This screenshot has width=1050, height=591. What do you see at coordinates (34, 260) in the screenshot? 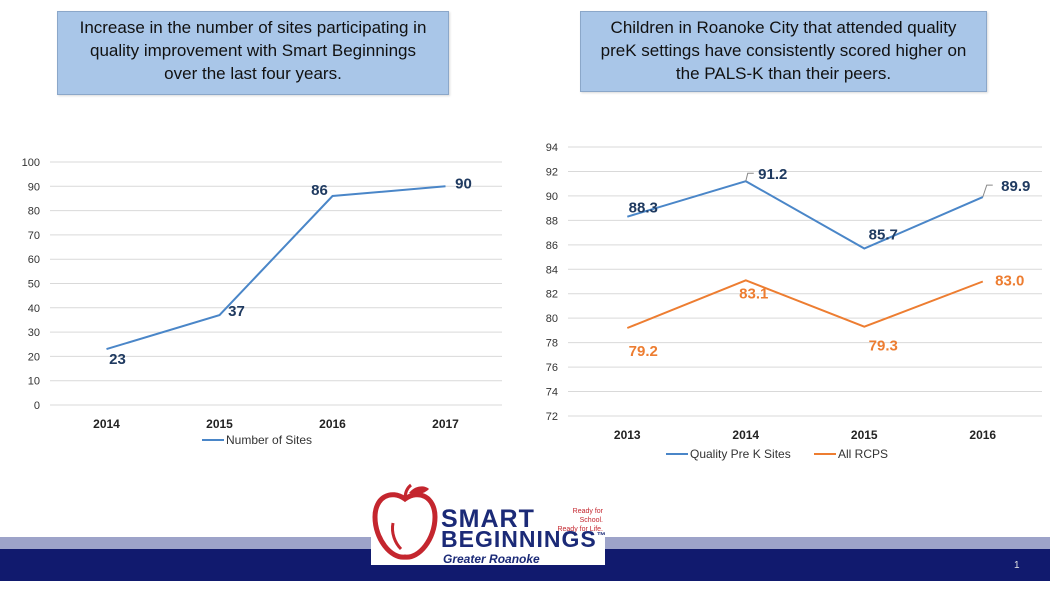
I see `y-tick-label: 60` at bounding box center [34, 260].